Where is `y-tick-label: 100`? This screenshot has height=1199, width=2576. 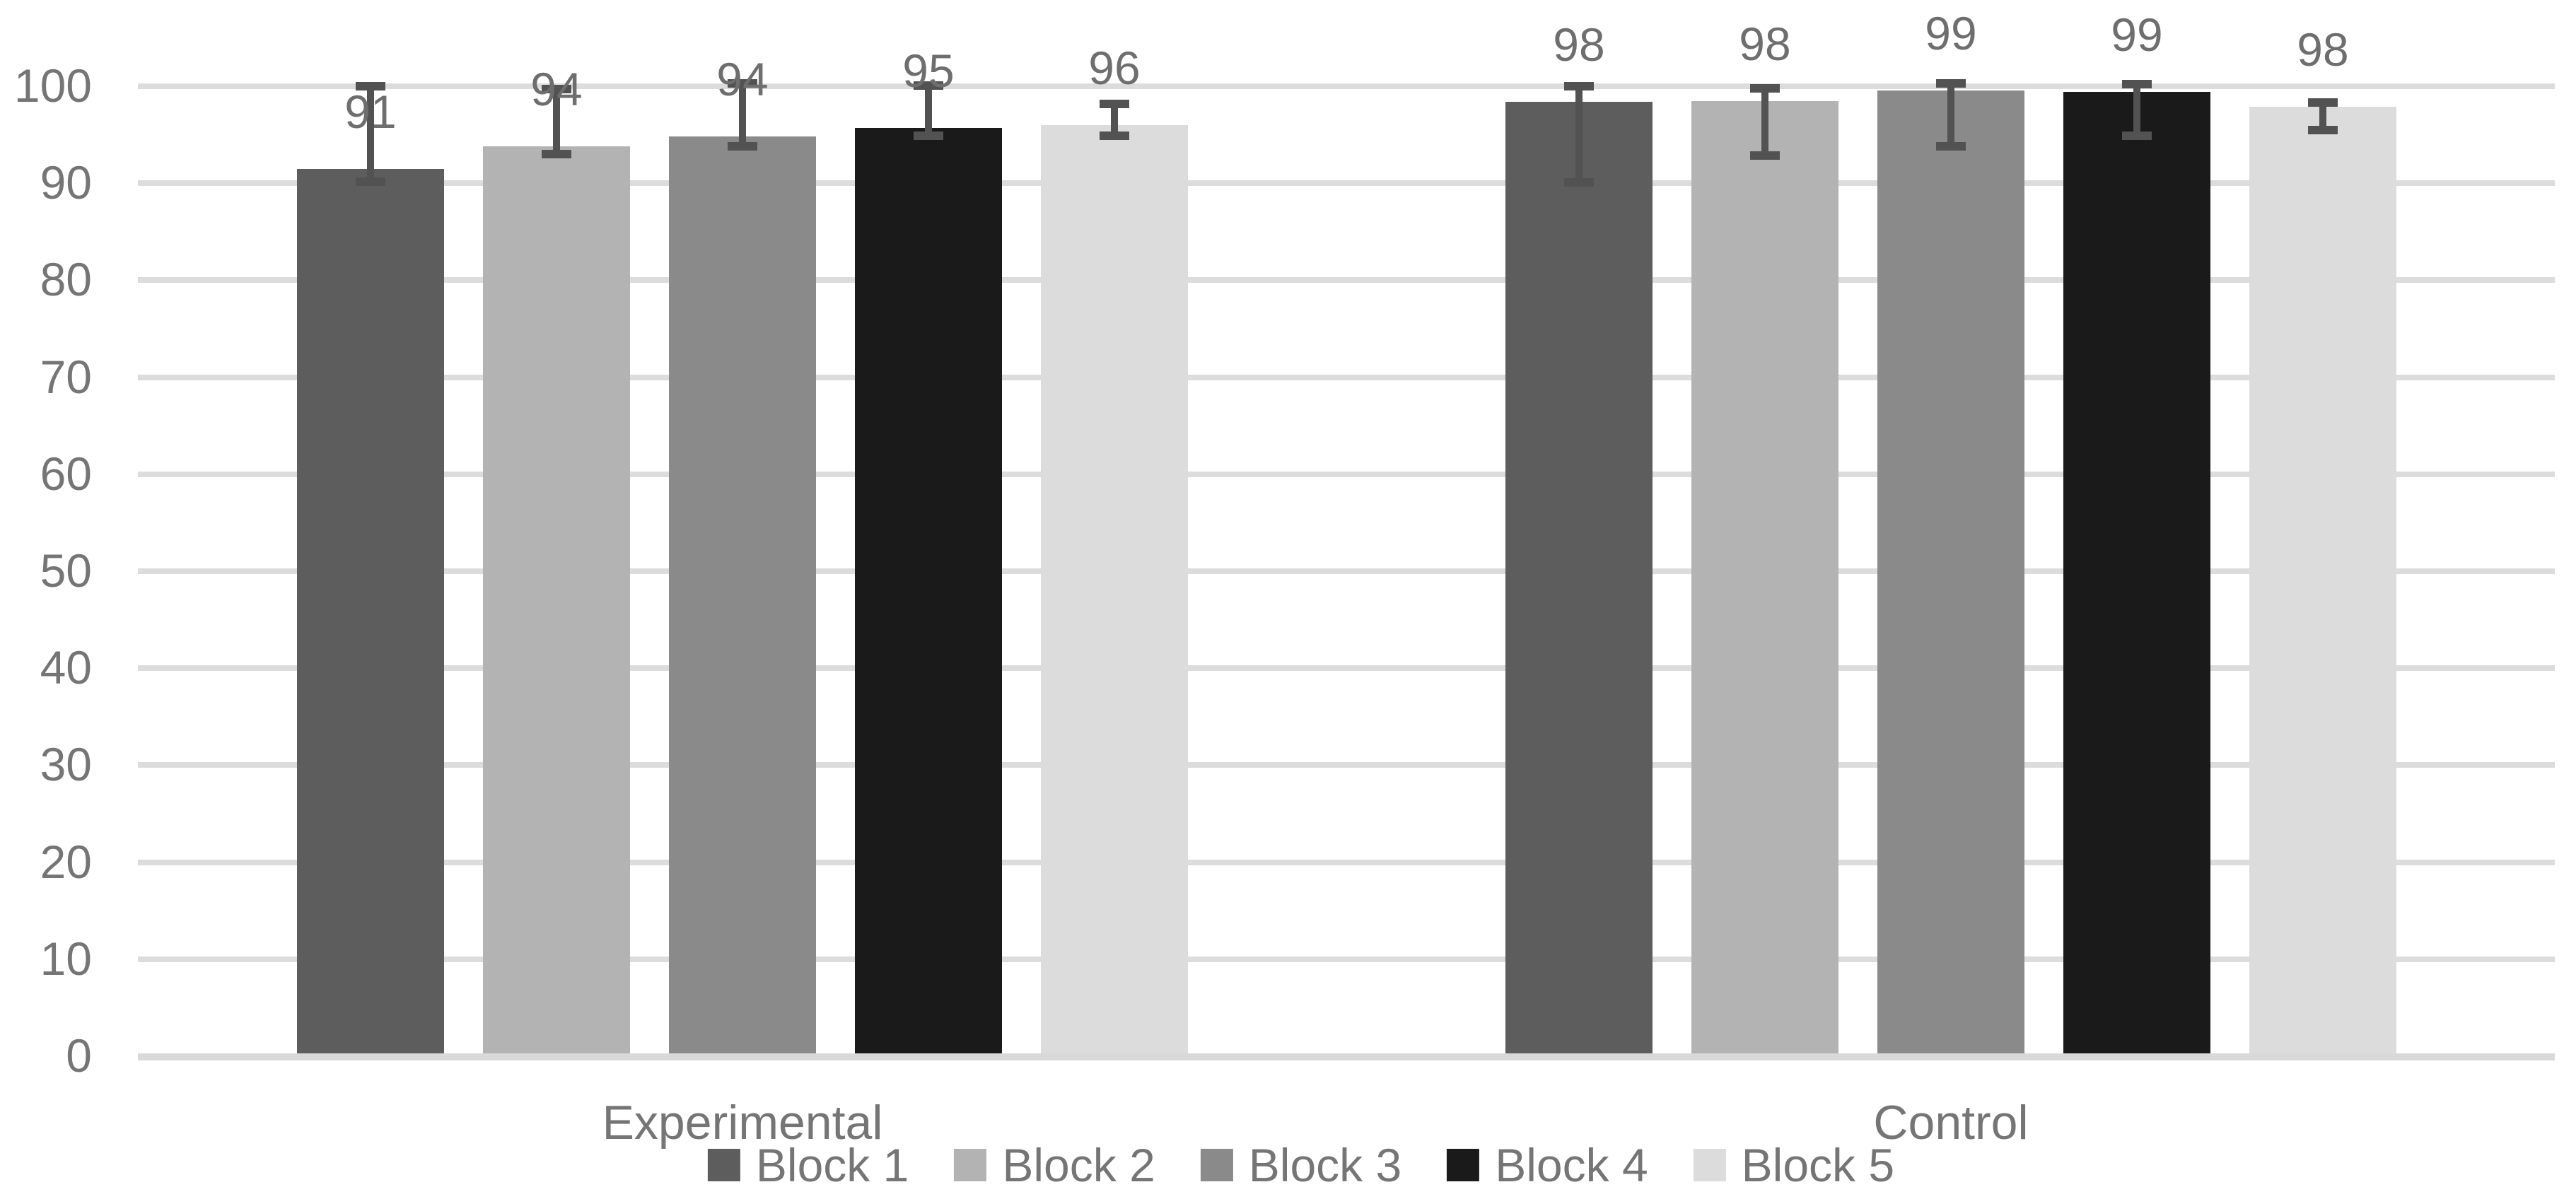
y-tick-label: 100 is located at coordinates (52, 85).